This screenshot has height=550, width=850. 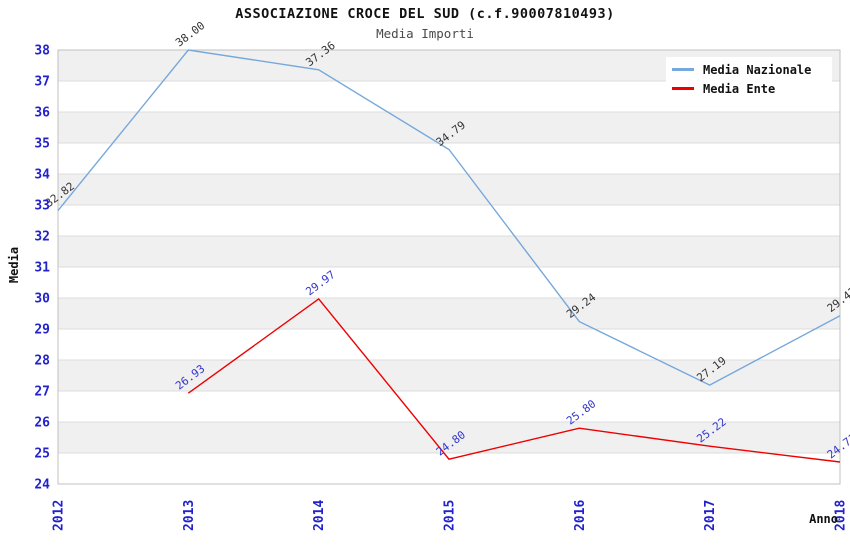 I want to click on x-tick-label: 2015, so click(x=450, y=515).